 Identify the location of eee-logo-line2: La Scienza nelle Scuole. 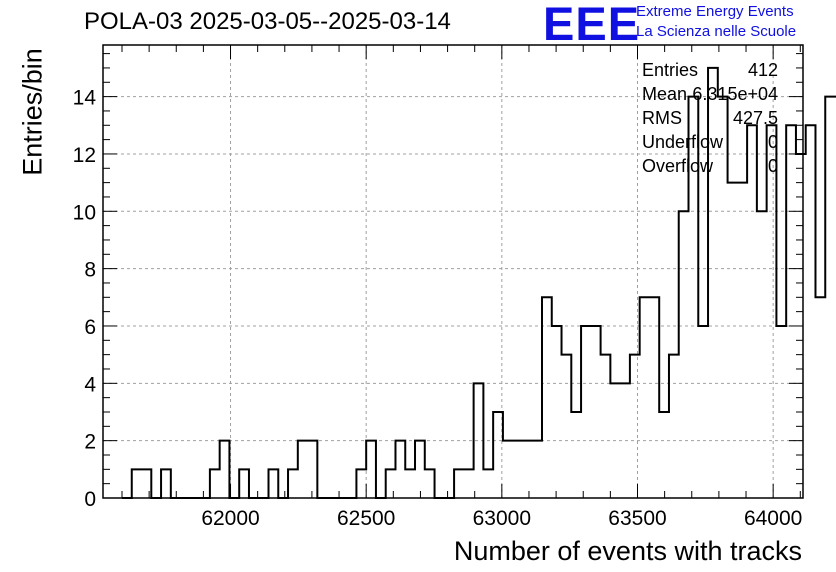
(716, 31).